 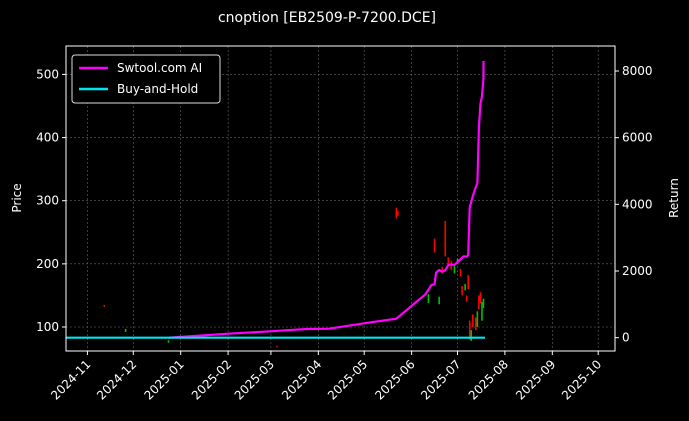 I want to click on chart-title: cnoption [EB2509-P-7200.DCE], so click(x=327, y=18).